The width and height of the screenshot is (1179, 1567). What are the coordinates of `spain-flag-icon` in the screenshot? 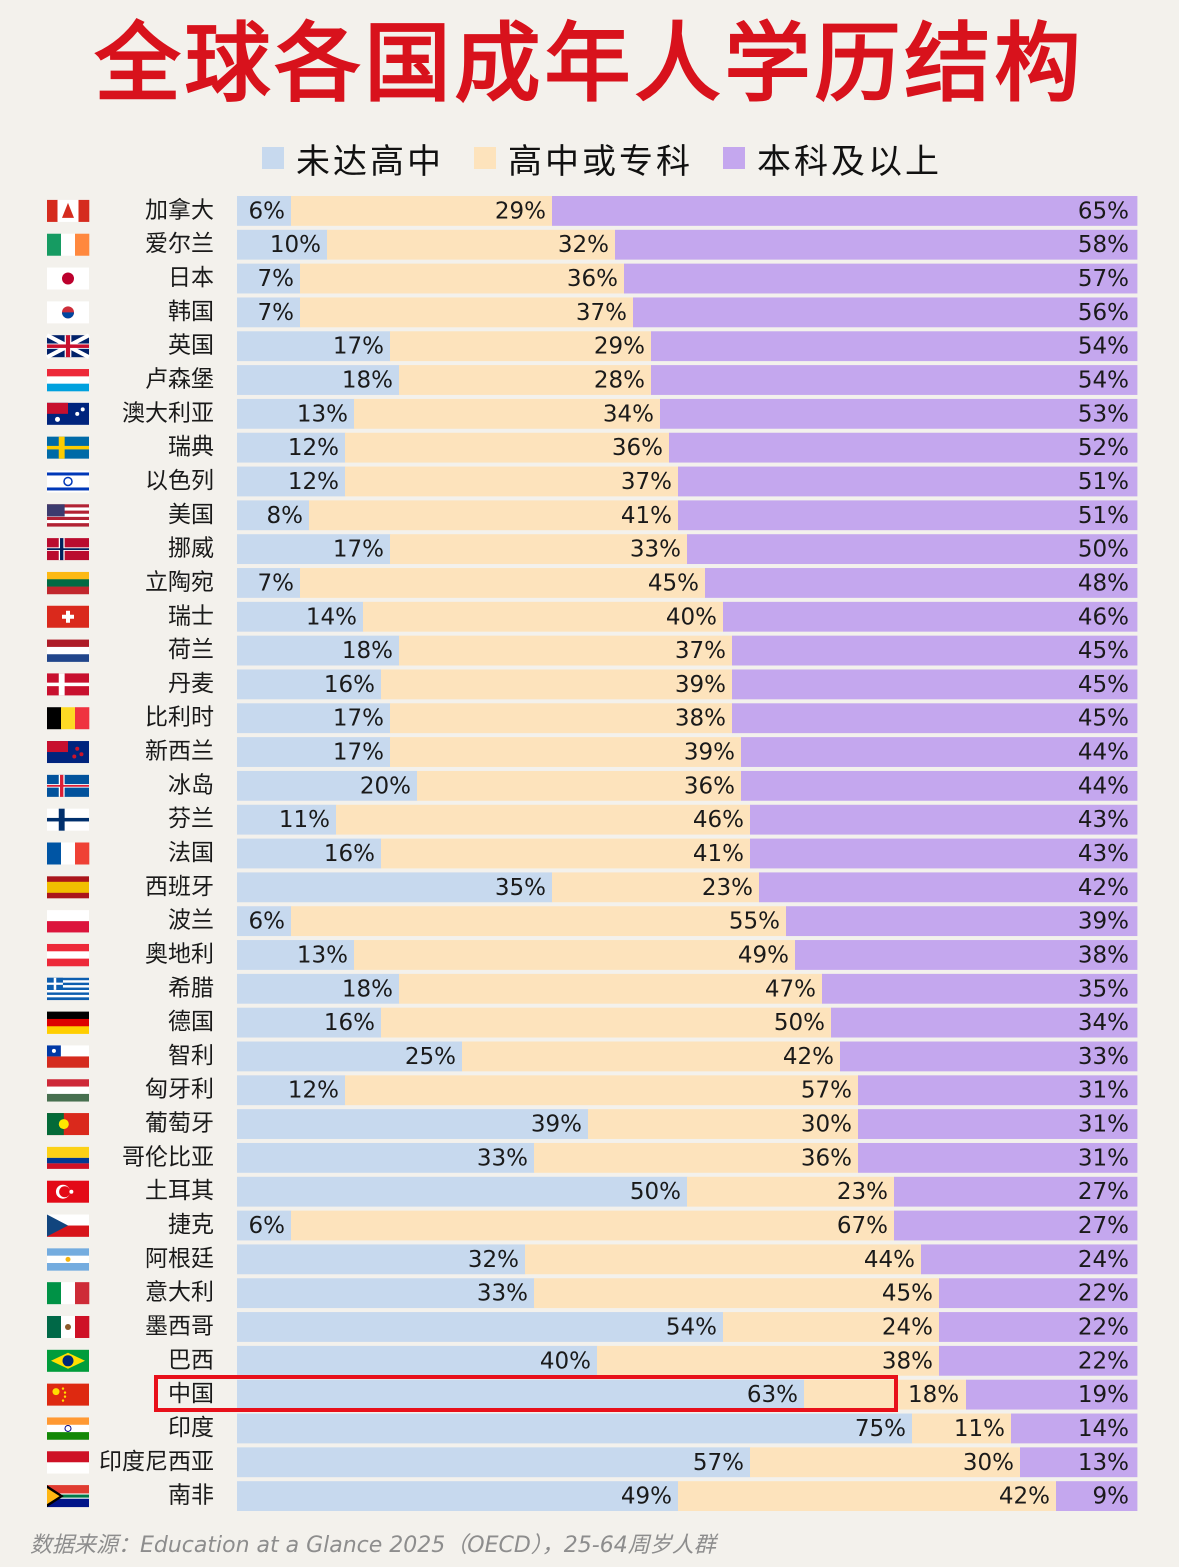 It's located at (68, 887).